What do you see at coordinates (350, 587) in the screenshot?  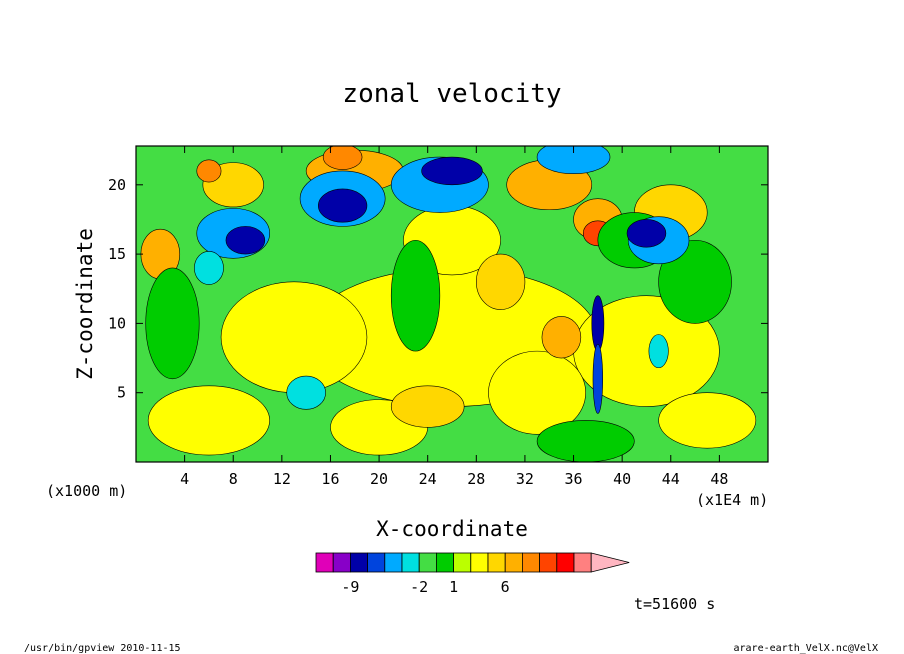 I see `colorbar-tick-label: -9` at bounding box center [350, 587].